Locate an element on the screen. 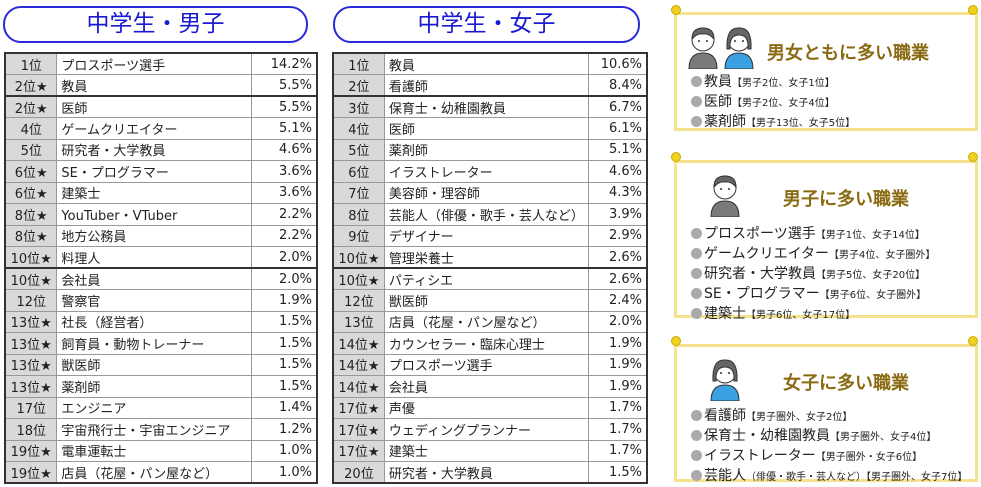 This screenshot has width=981, height=487. job-cell: 保育士・幼稚園教員 is located at coordinates (486, 106).